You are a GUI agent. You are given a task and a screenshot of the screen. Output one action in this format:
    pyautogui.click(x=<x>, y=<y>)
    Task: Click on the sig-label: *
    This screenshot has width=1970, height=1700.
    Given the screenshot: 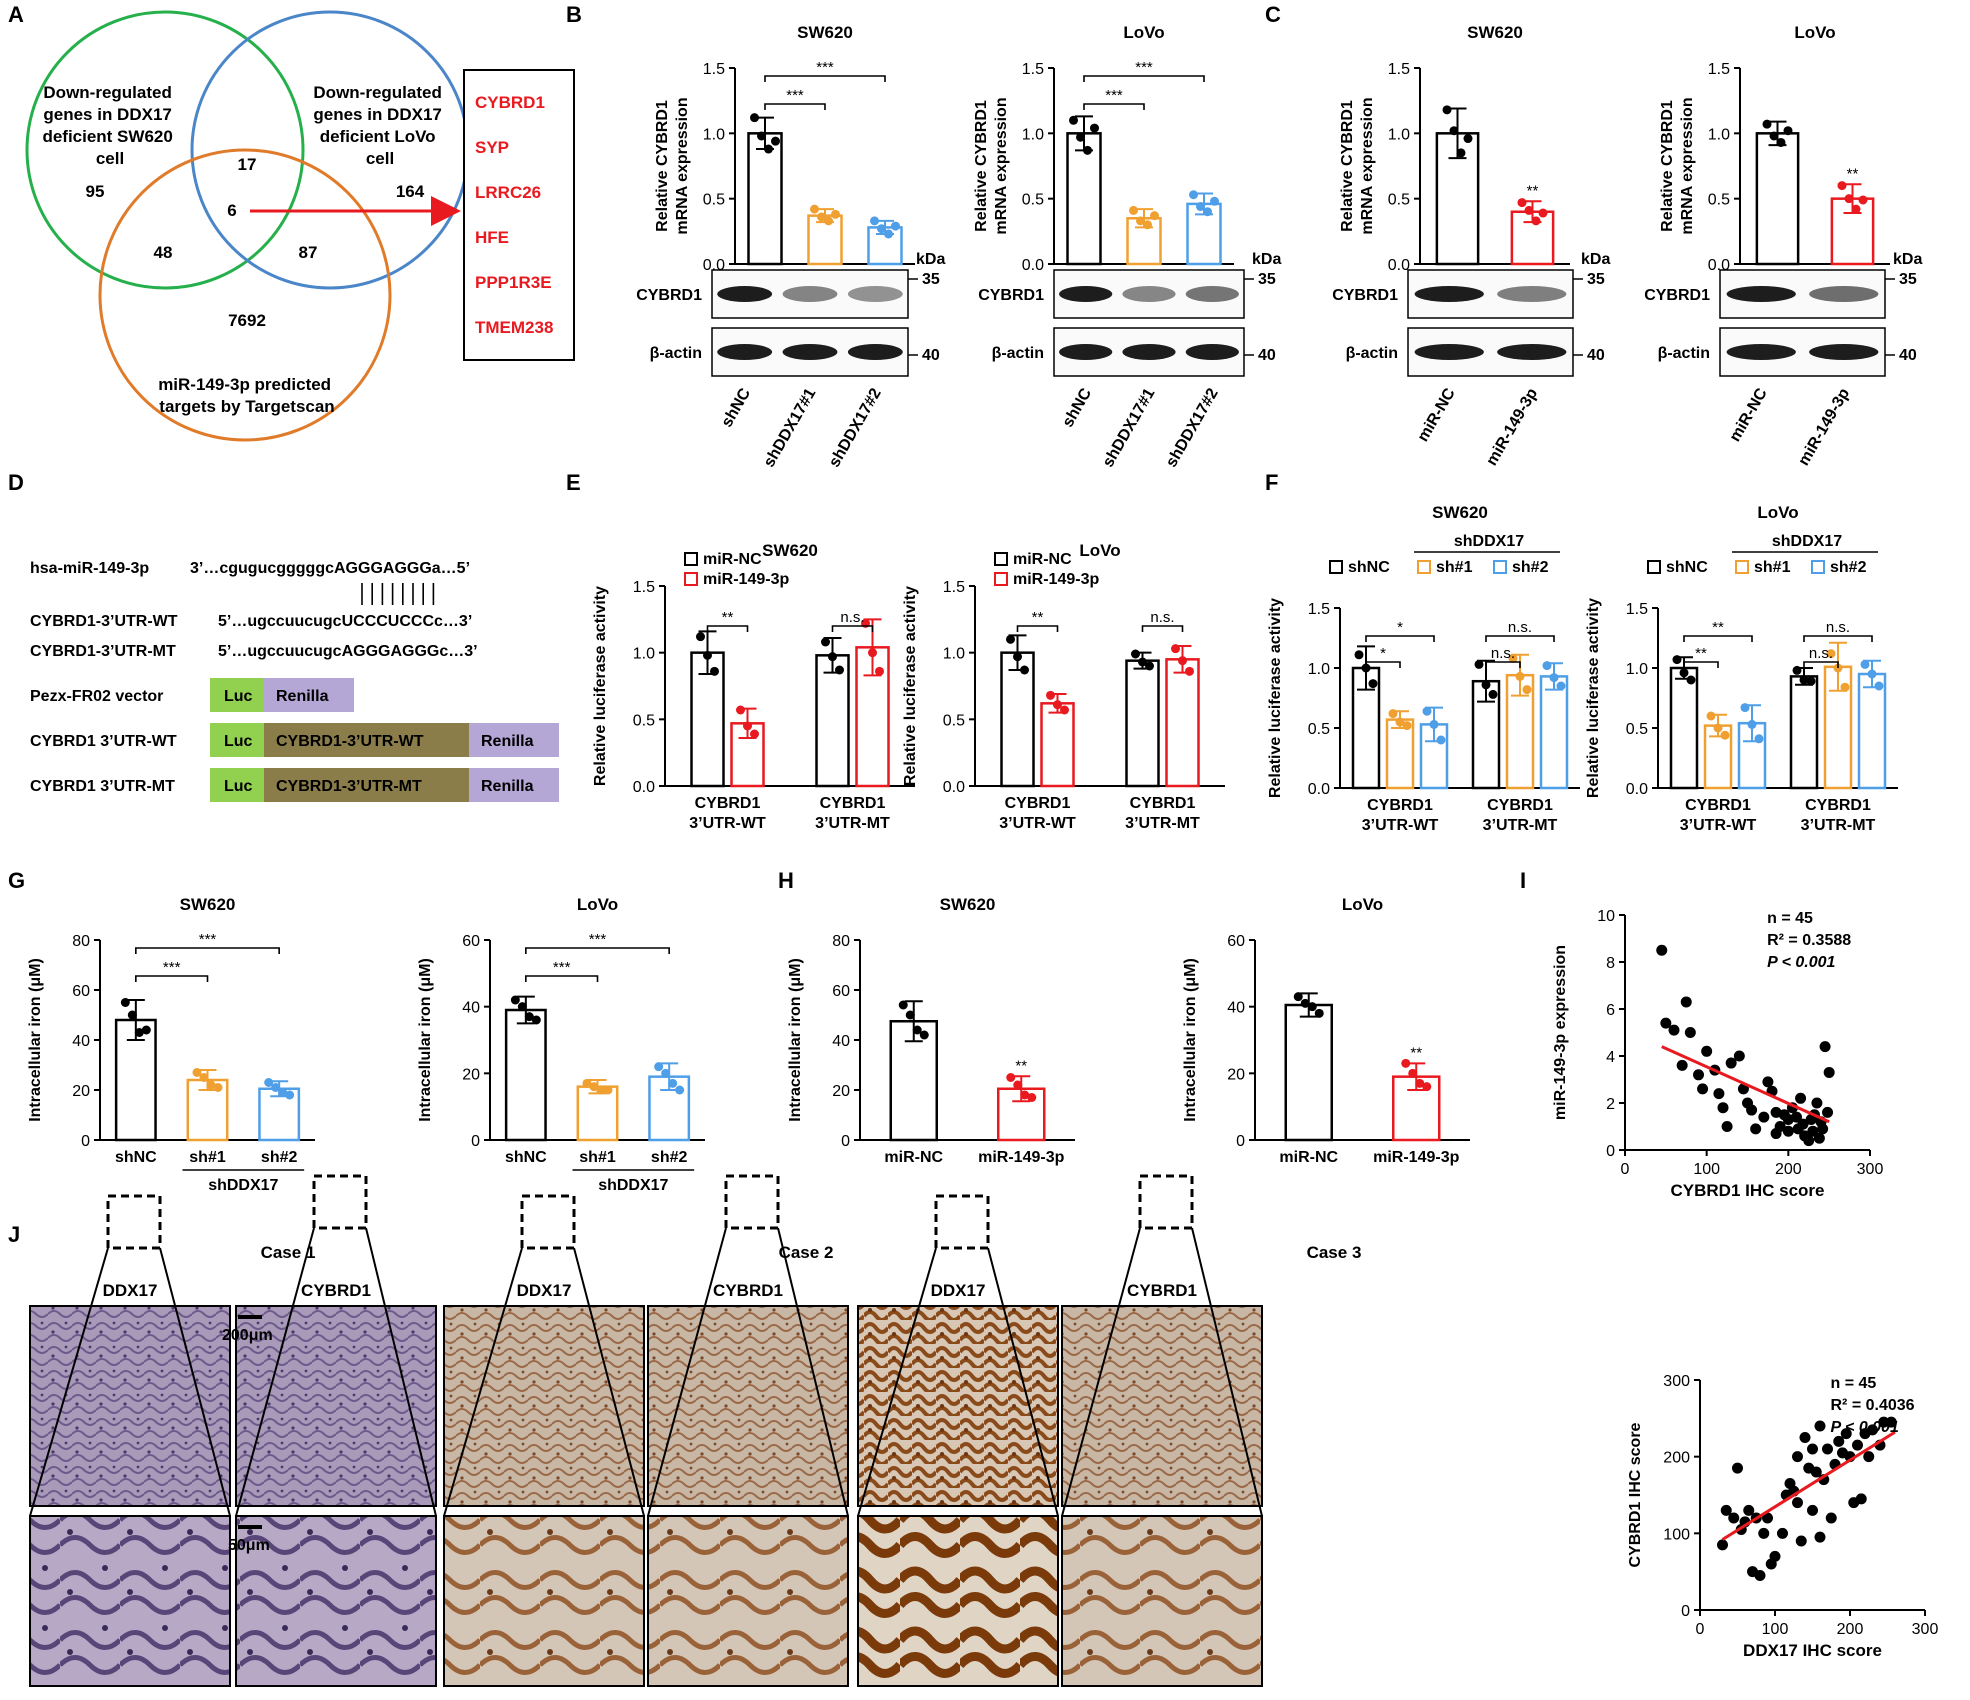 What is the action you would take?
    pyautogui.click(x=1383, y=653)
    